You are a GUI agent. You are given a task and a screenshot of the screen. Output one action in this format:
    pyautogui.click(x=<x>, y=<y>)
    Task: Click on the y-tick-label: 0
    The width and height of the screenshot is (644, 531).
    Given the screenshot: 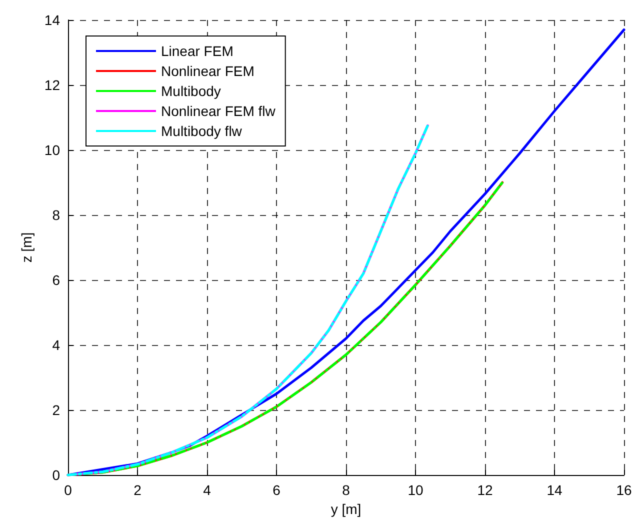 What is the action you would take?
    pyautogui.click(x=56, y=475)
    